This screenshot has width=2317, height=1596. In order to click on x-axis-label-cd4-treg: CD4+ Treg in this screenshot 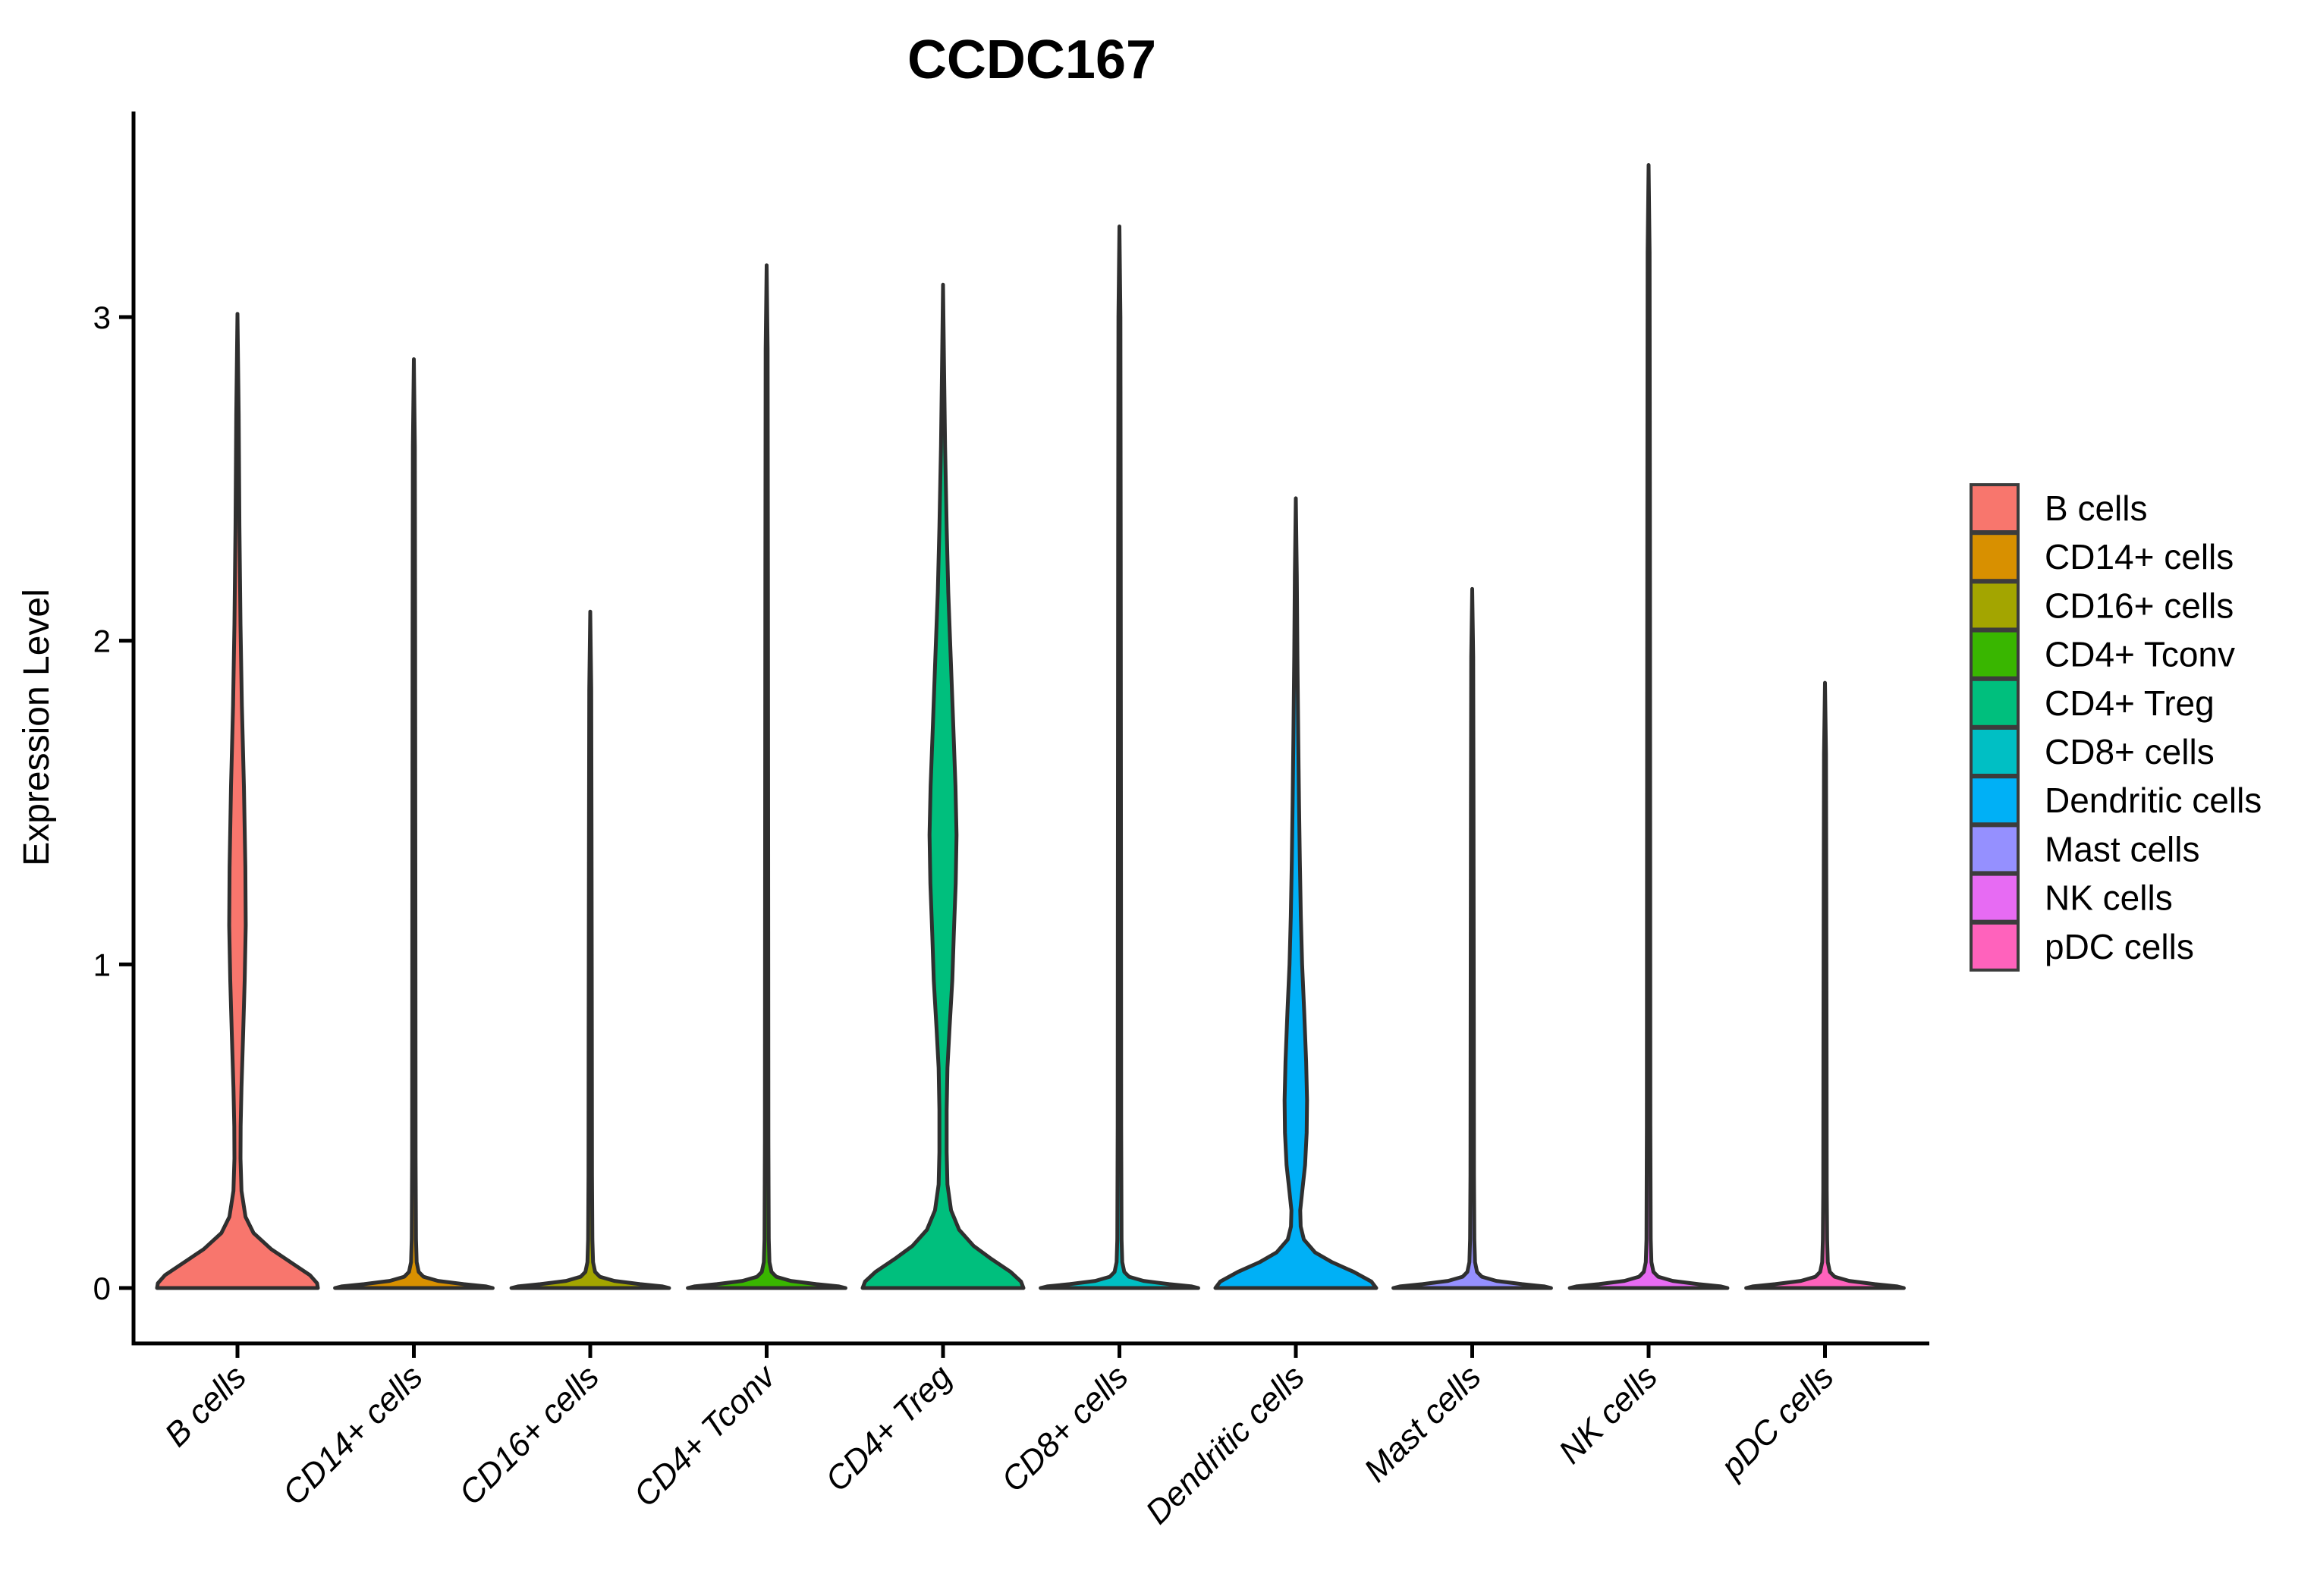, I will do `click(889, 1428)`.